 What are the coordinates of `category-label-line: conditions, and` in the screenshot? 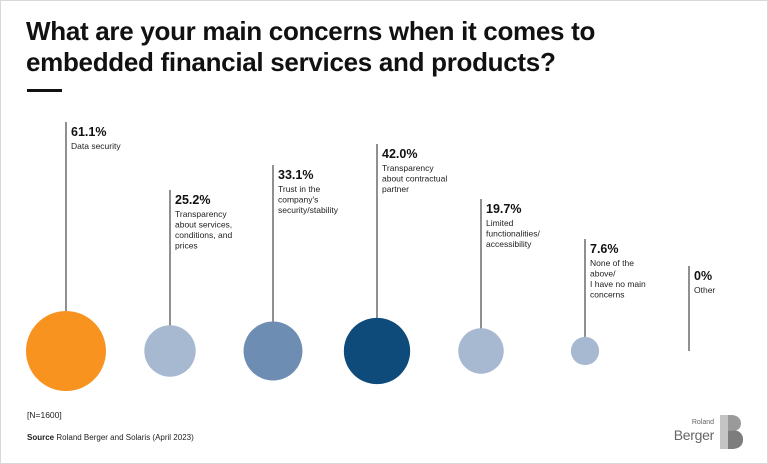 It's located at (203, 235).